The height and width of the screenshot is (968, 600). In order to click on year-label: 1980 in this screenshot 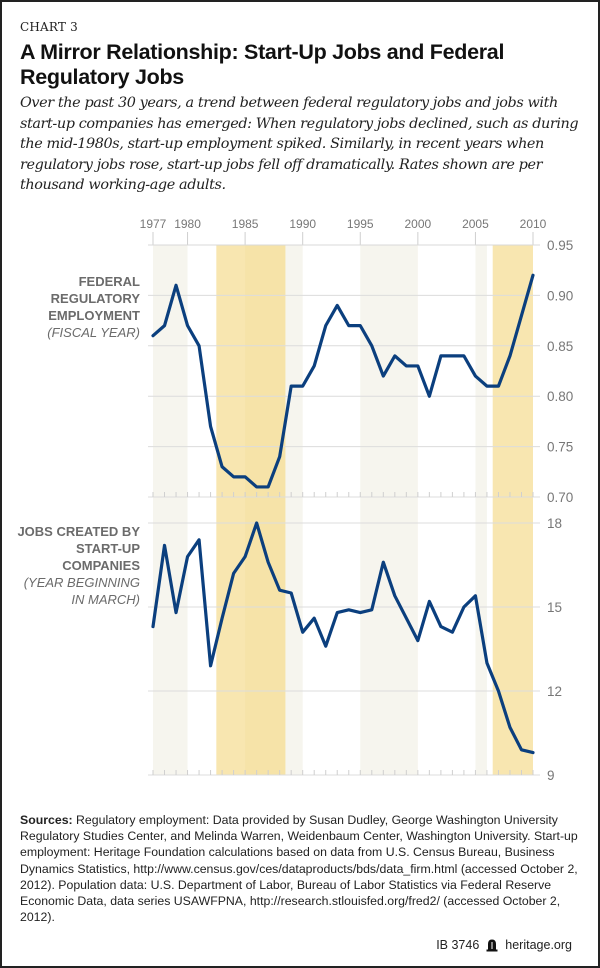, I will do `click(187, 224)`.